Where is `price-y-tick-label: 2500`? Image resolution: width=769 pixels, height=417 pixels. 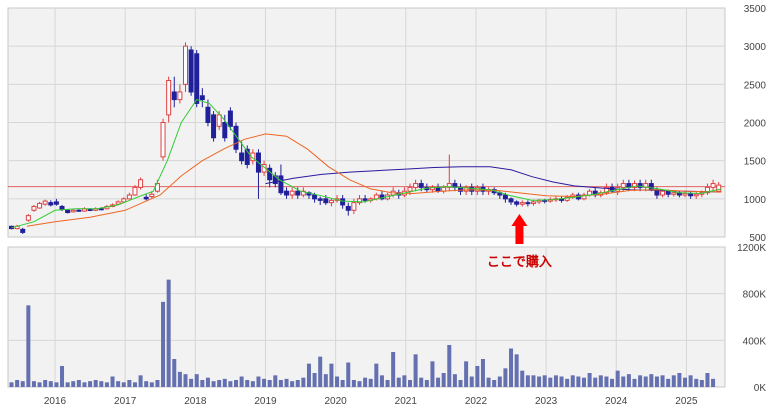 price-y-tick-label: 2500 is located at coordinates (755, 85).